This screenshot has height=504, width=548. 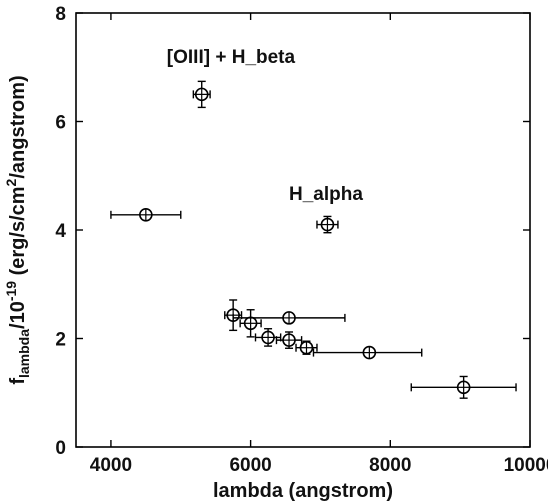 I want to click on y-tick-label: 8, so click(x=60, y=14).